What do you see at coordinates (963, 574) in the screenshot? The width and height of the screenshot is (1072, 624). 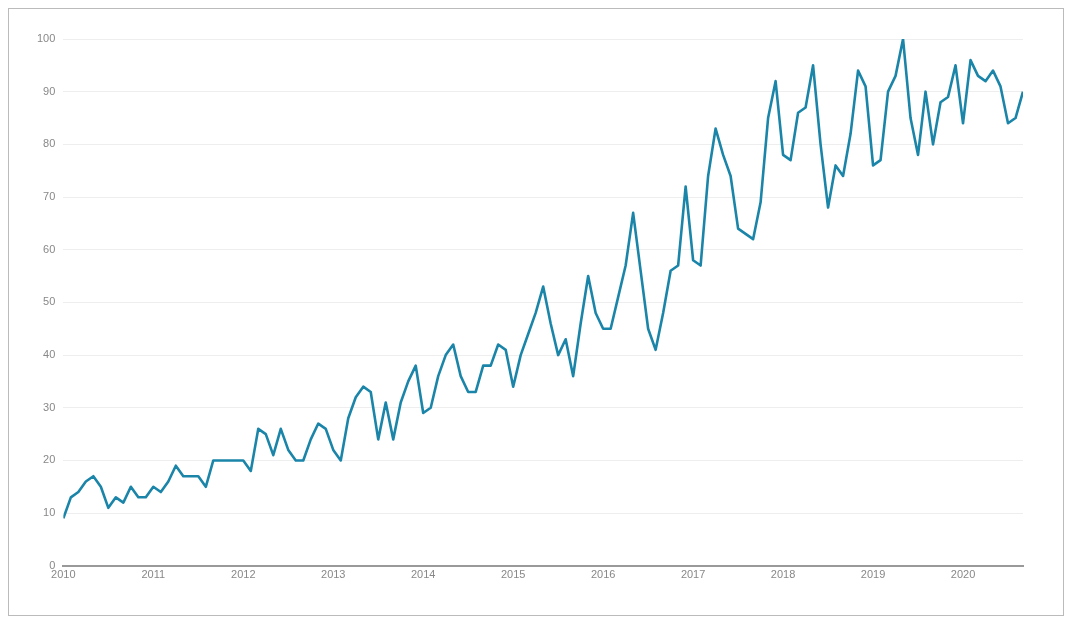 I see `x-tick-label: 2020` at bounding box center [963, 574].